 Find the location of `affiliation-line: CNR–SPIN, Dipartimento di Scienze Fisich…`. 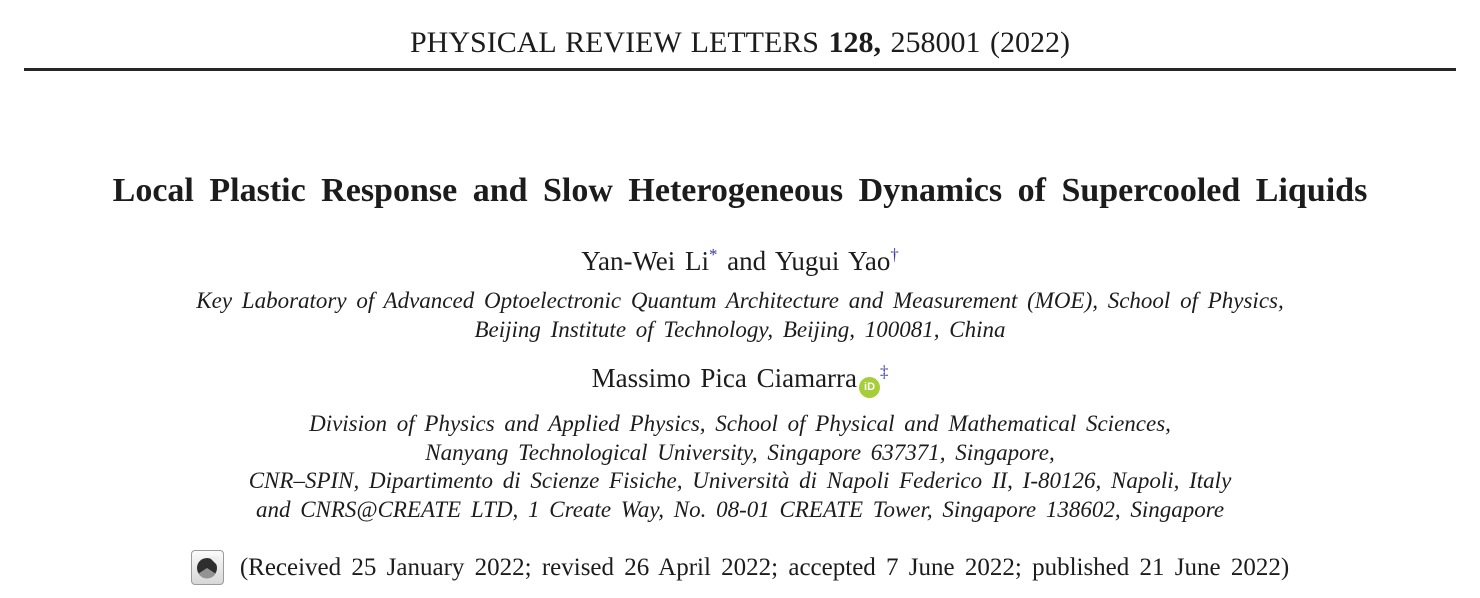

affiliation-line: CNR–SPIN, Dipartimento di Scienze Fisich… is located at coordinates (740, 480).